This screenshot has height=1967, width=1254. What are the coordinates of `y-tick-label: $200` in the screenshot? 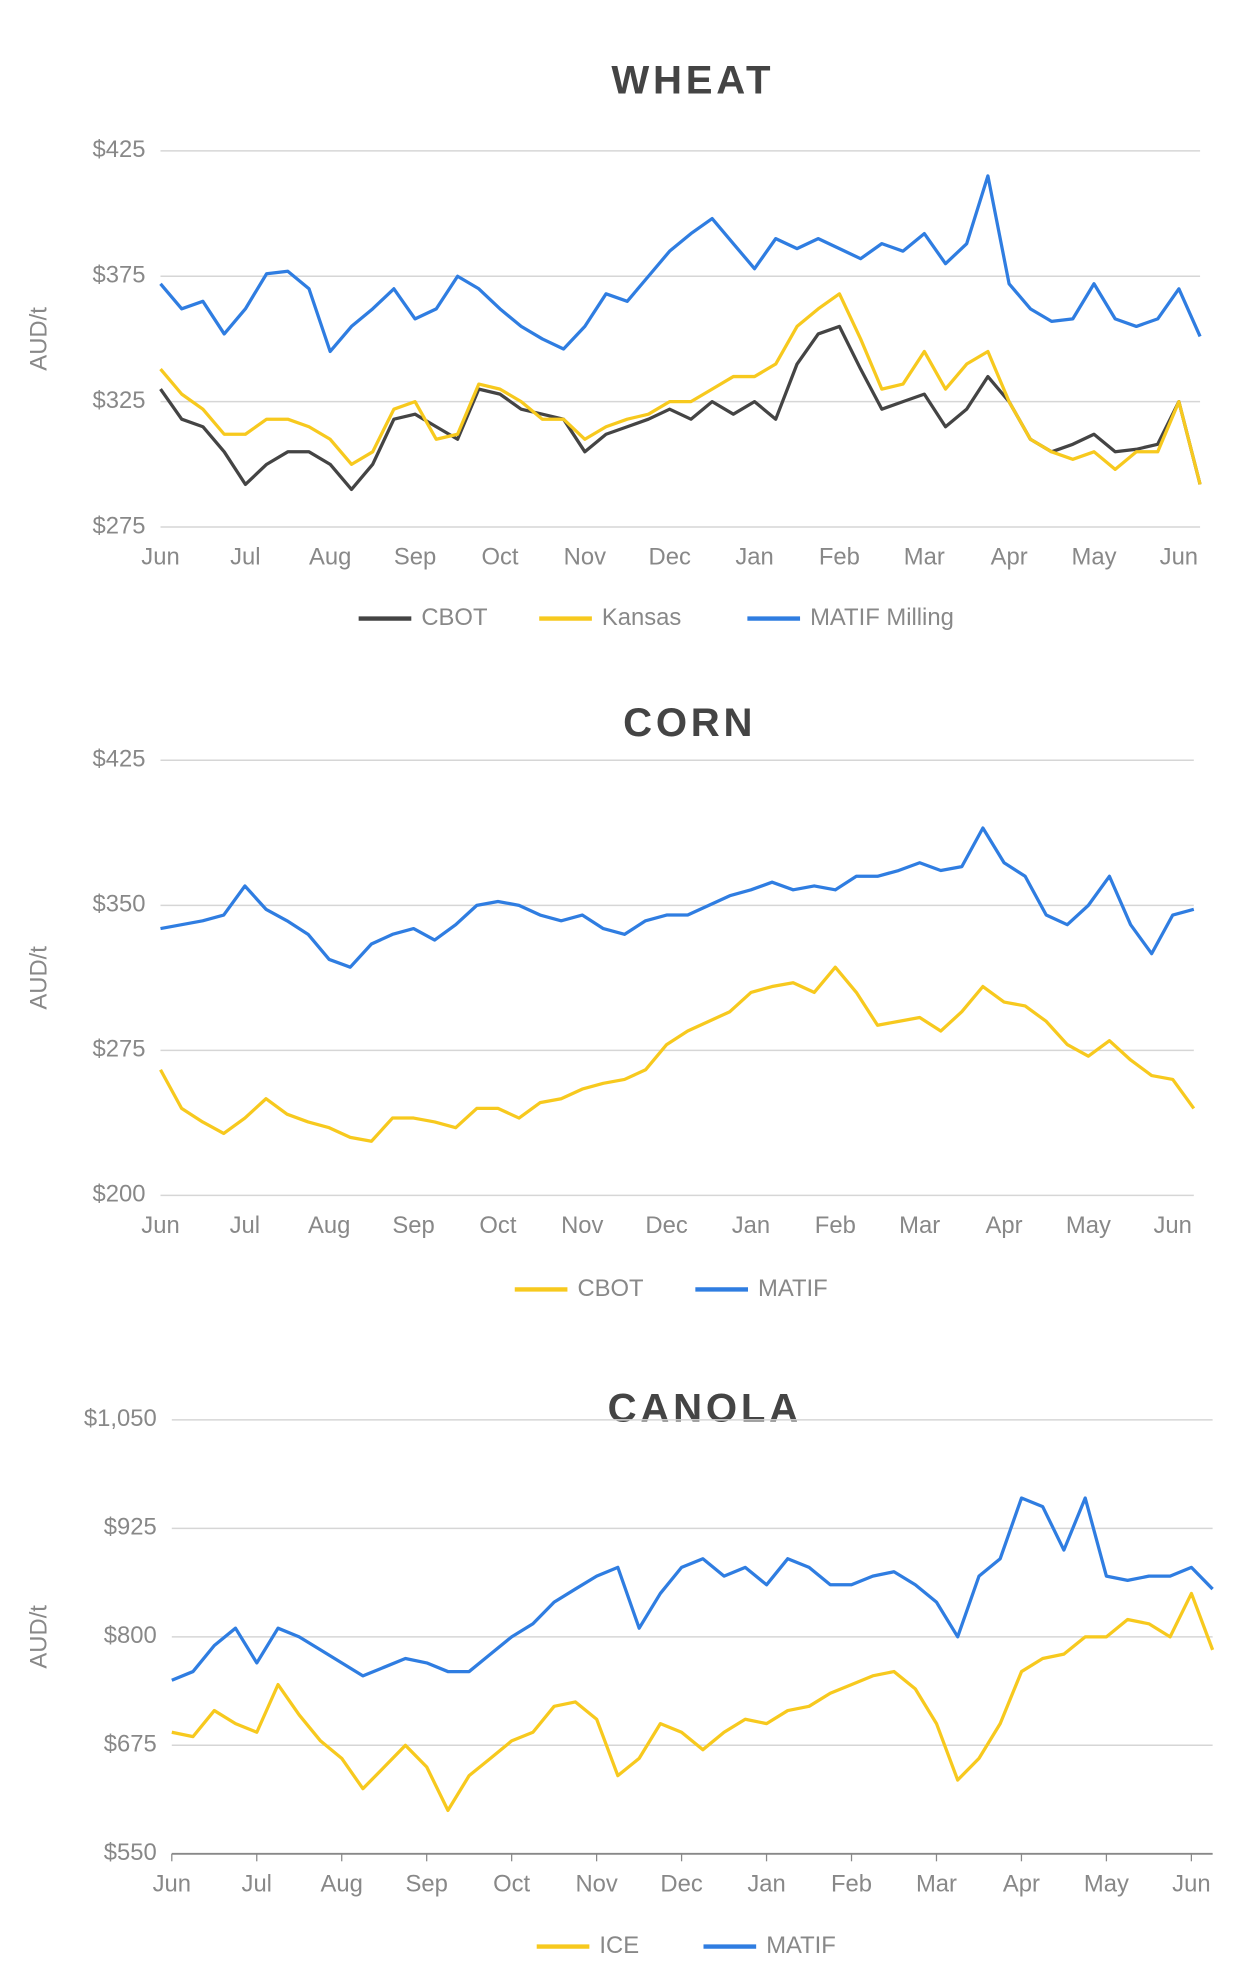 It's located at (118, 1194).